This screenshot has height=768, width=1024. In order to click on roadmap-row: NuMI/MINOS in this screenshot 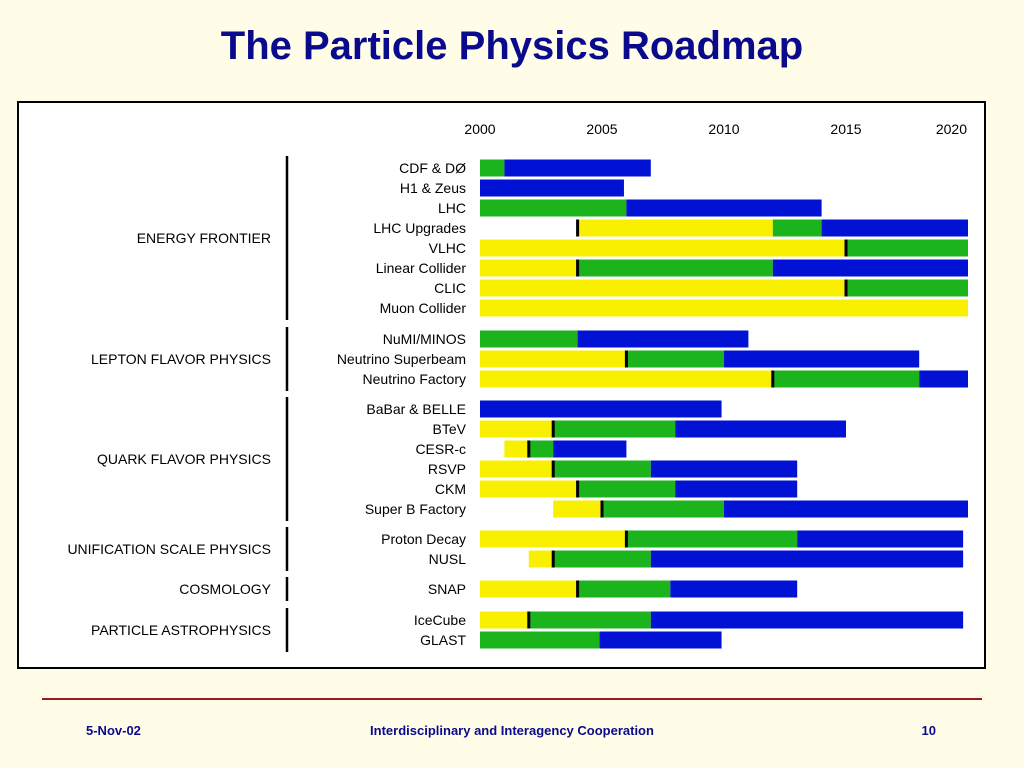, I will do `click(566, 339)`.